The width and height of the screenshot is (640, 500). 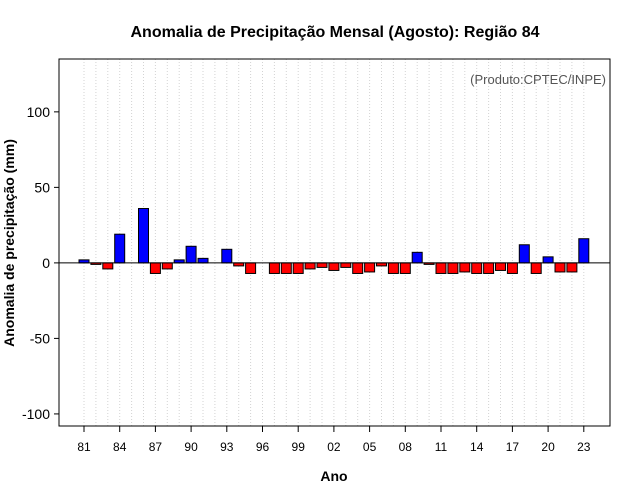 What do you see at coordinates (572, 267) in the screenshot?
I see `bar-2022` at bounding box center [572, 267].